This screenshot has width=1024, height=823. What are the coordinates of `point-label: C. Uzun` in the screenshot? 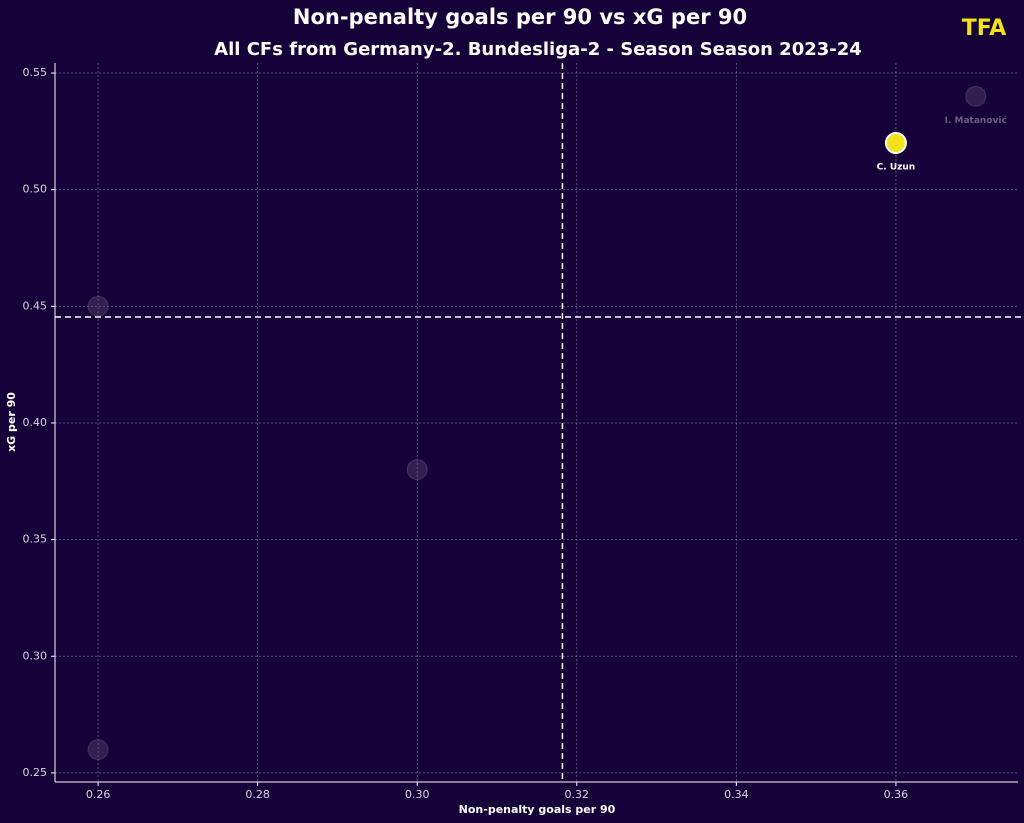 It's located at (896, 168).